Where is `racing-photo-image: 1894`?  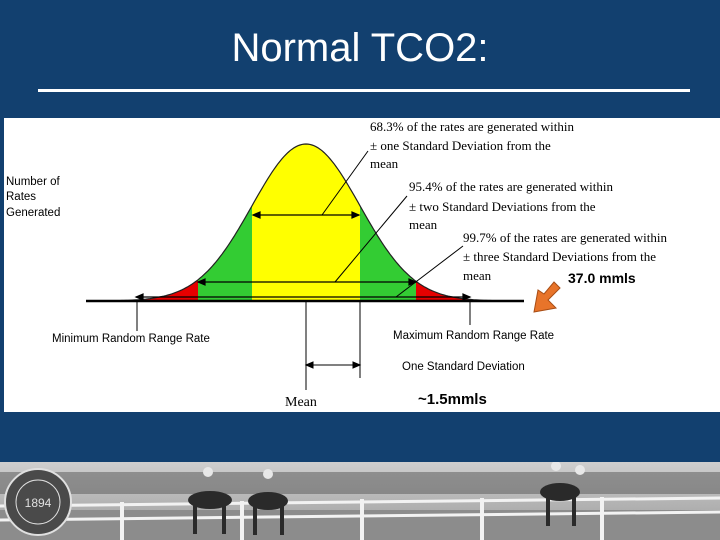
racing-photo-image: 1894 is located at coordinates (360, 501).